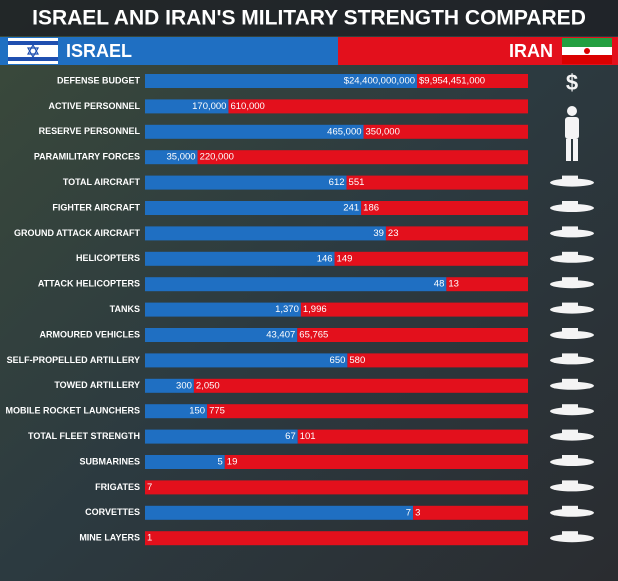  Describe the element at coordinates (308, 436) in the screenshot. I see `value-label: 101` at that location.